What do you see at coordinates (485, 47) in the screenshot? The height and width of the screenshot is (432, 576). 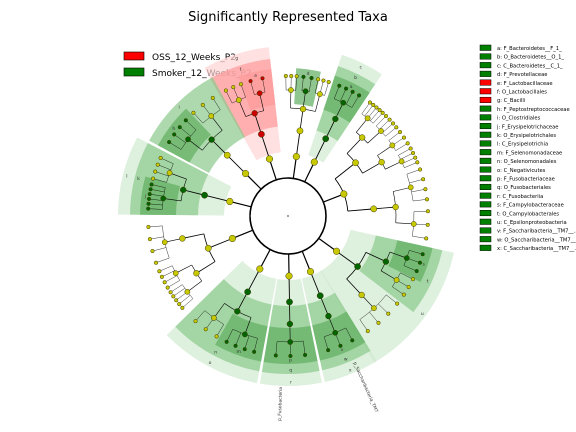 I see `taxa-legend-swatch-a` at bounding box center [485, 47].